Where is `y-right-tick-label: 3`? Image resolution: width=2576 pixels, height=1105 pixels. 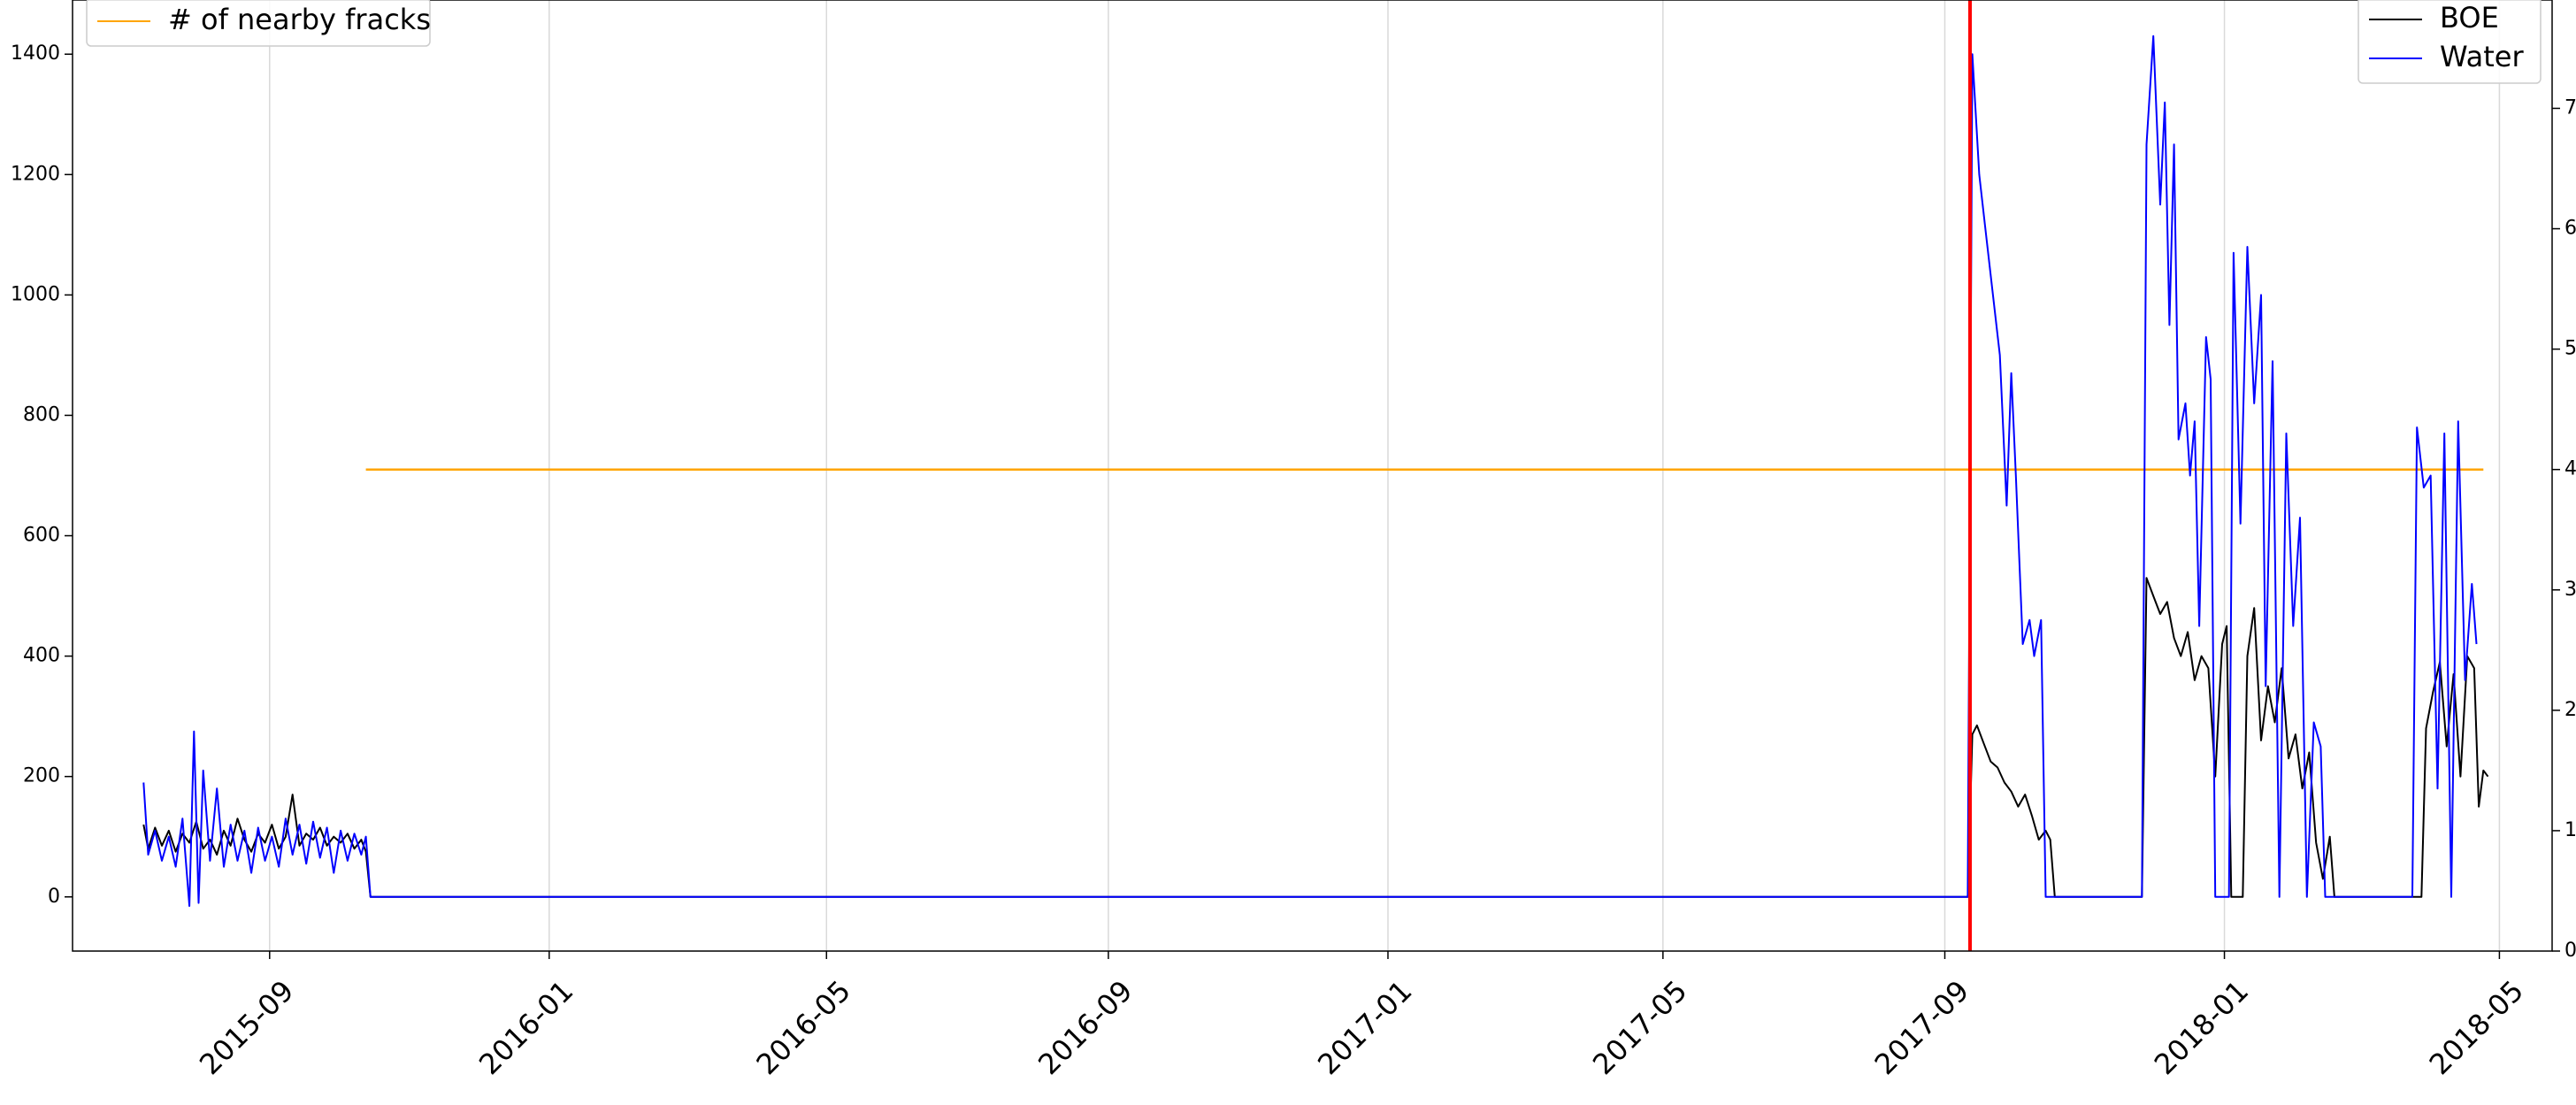
y-right-tick-label: 3 is located at coordinates (2570, 590).